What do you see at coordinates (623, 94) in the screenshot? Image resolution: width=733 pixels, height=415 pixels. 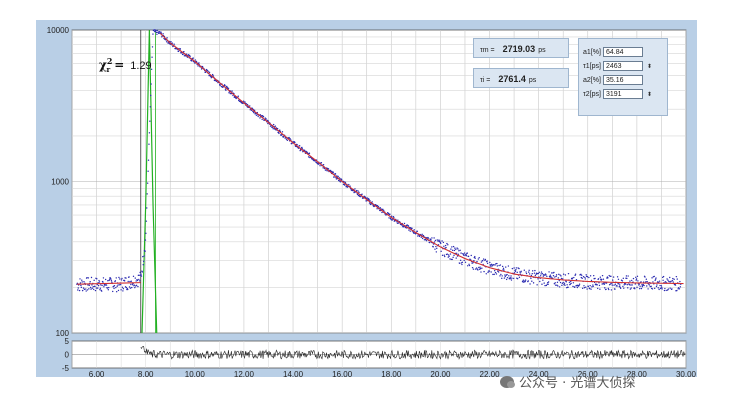 I see `fit-value-field: 3191` at bounding box center [623, 94].